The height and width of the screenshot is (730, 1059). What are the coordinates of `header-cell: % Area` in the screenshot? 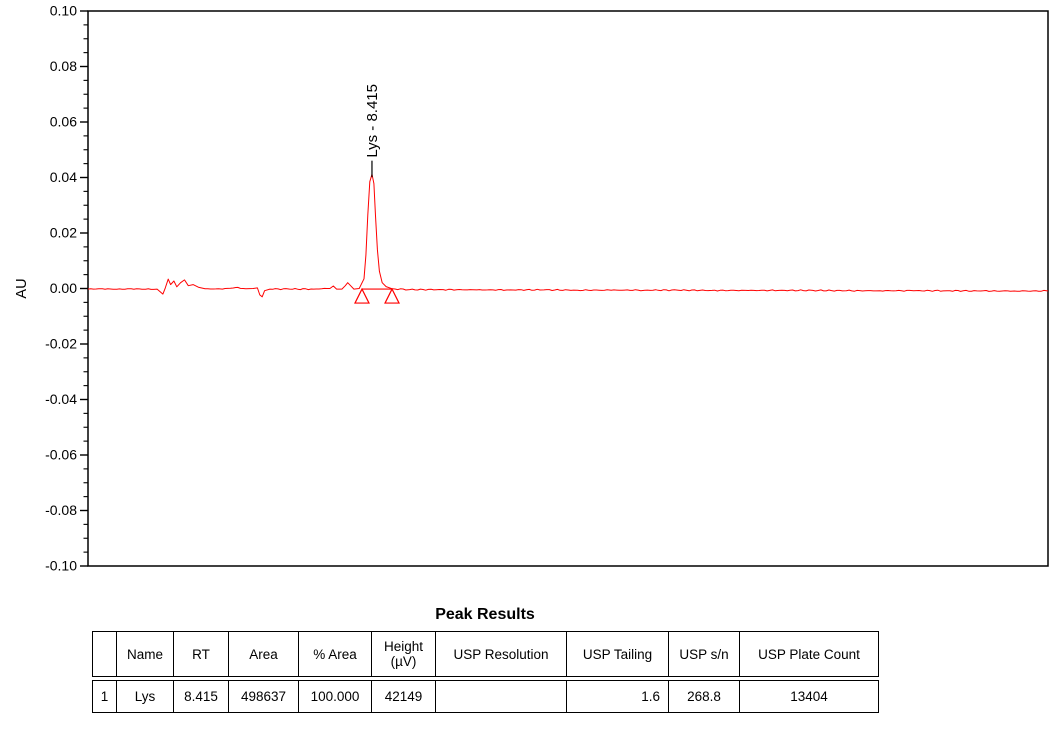 It's located at (334, 654).